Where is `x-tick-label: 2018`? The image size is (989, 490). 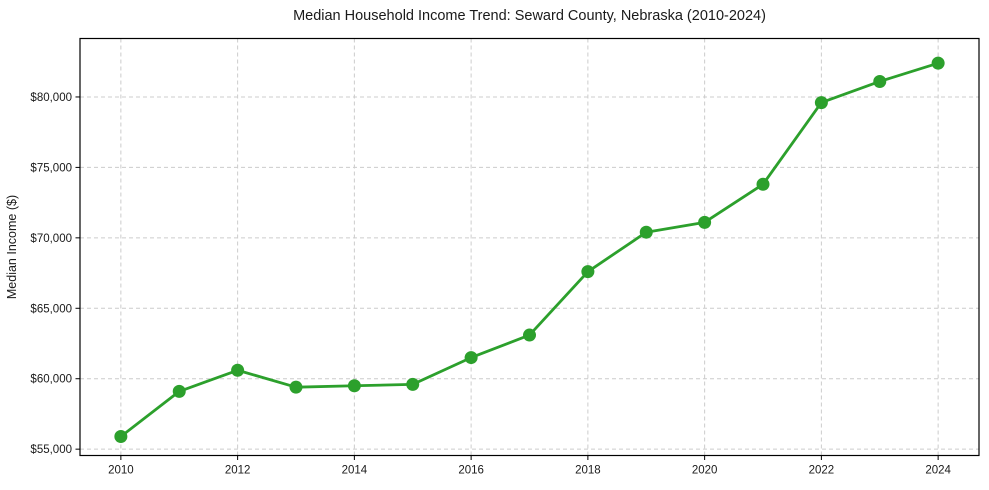
x-tick-label: 2018 is located at coordinates (588, 471).